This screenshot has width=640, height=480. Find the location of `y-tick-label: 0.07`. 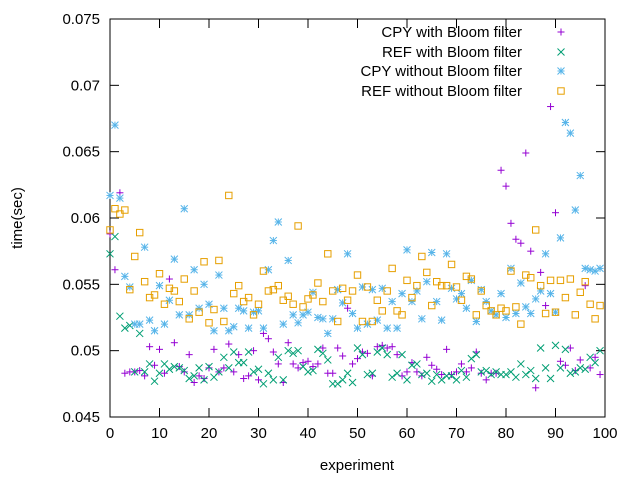

y-tick-label: 0.07 is located at coordinates (85, 85).